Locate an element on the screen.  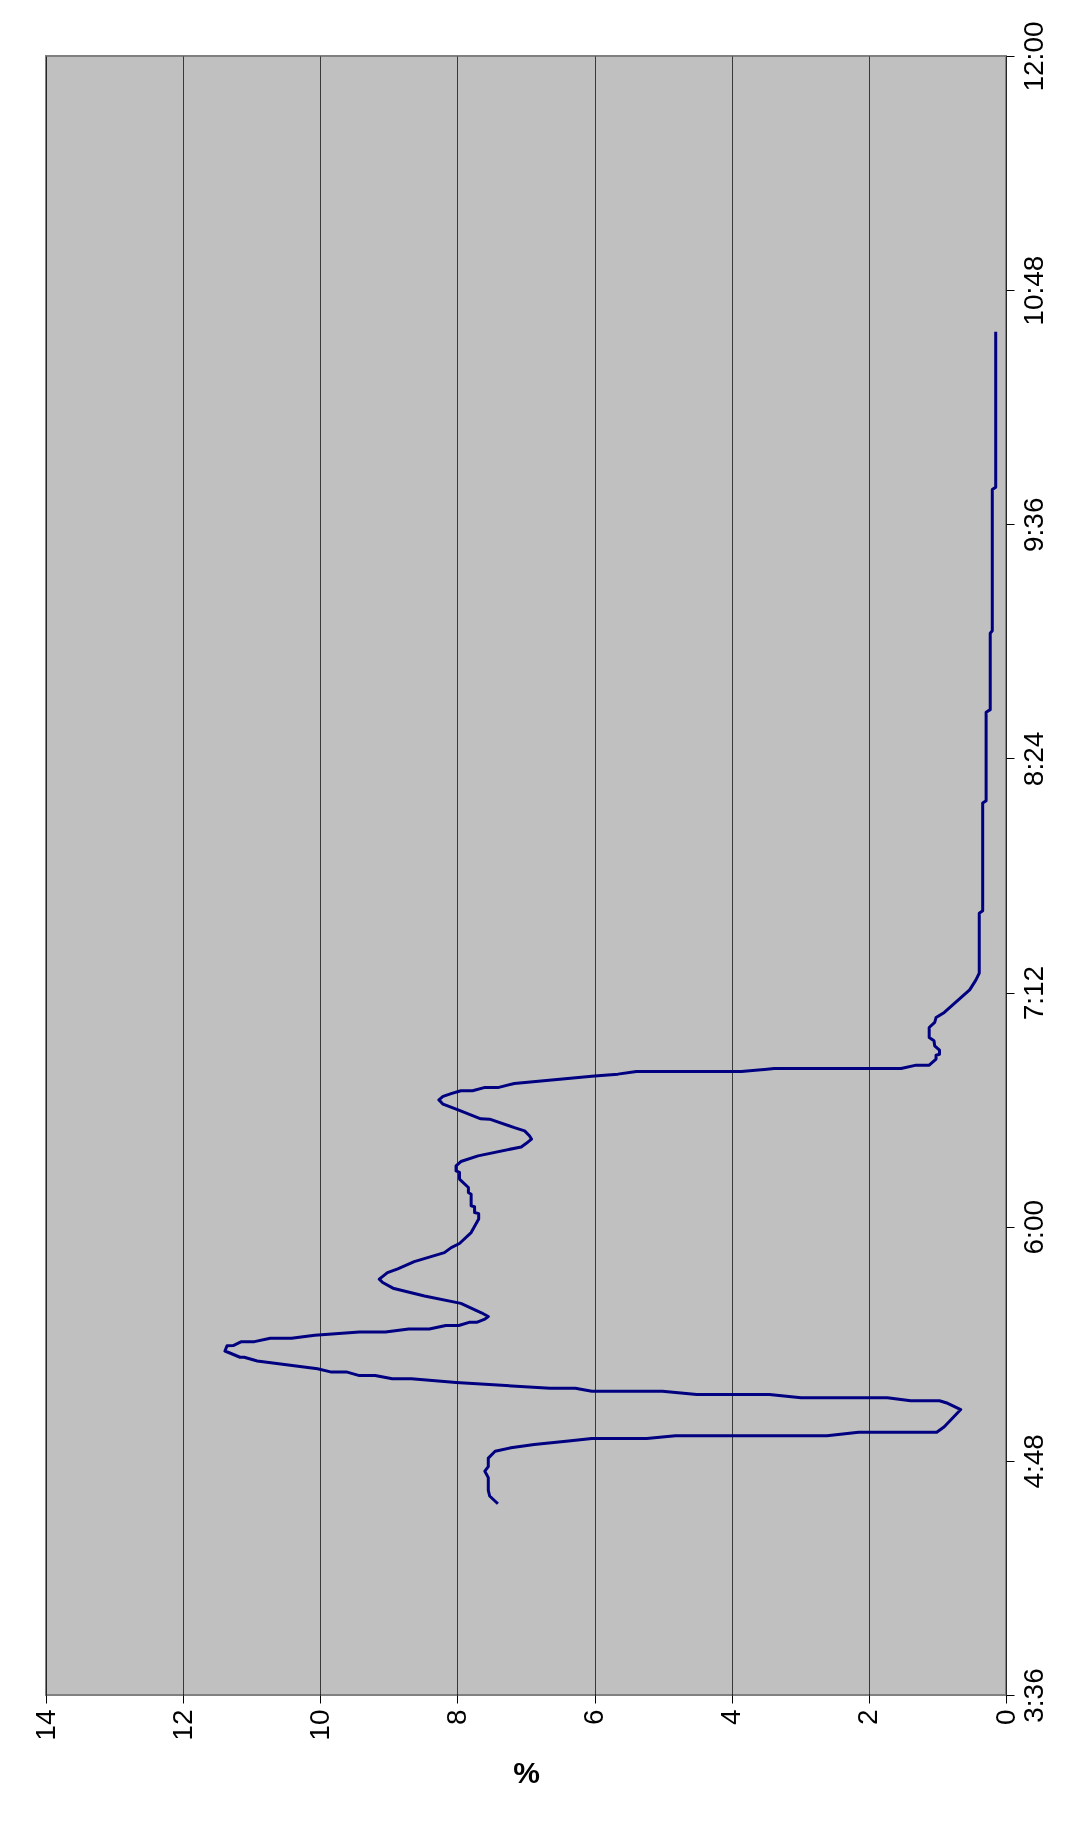
x-axis-title: % is located at coordinates (526, 1772).